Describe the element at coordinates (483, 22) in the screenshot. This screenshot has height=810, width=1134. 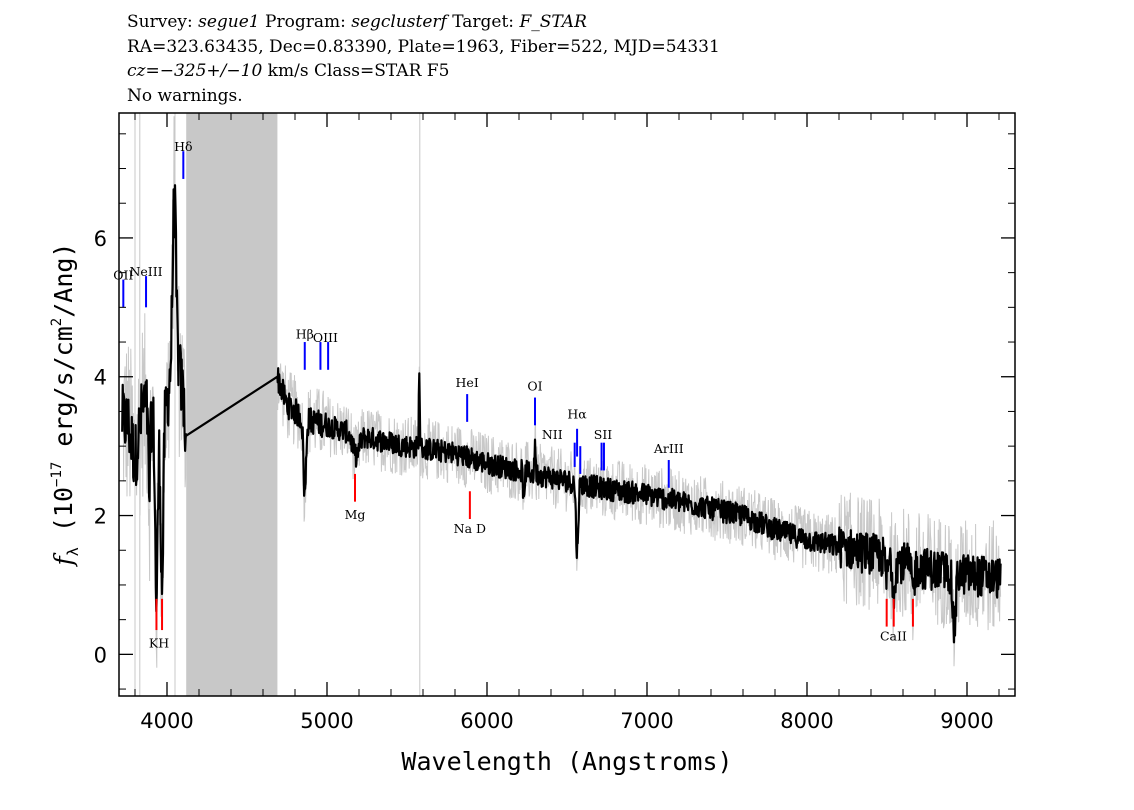
I see `target-label: Target:` at that location.